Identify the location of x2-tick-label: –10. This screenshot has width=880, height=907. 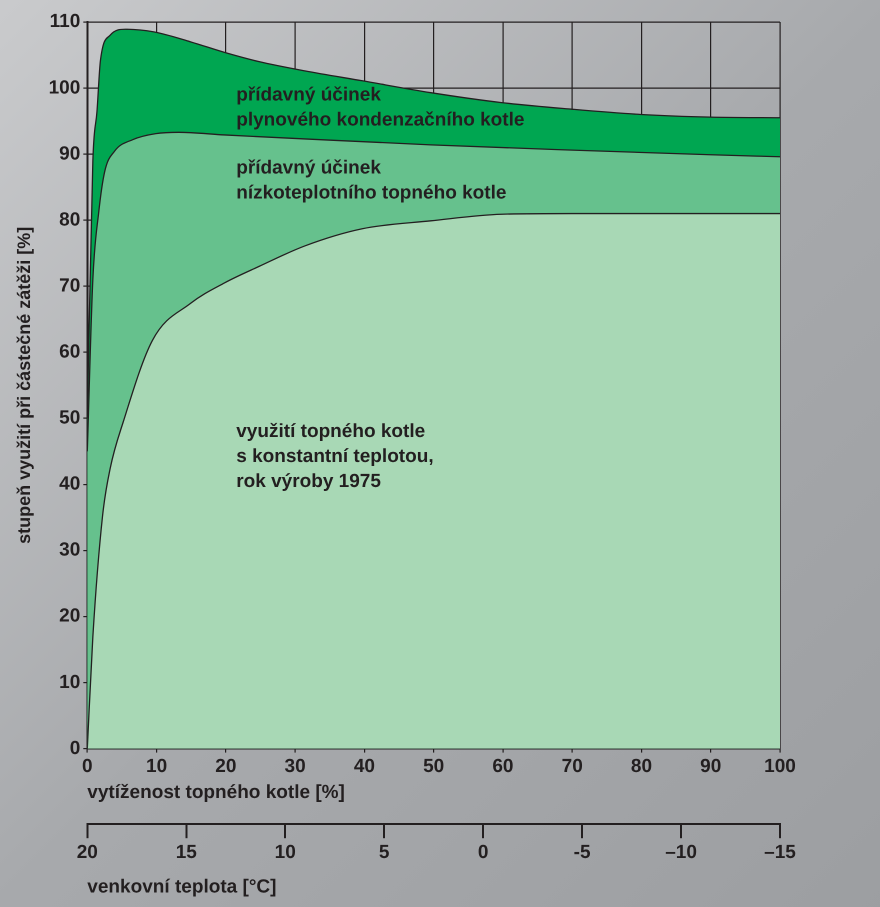
(681, 852).